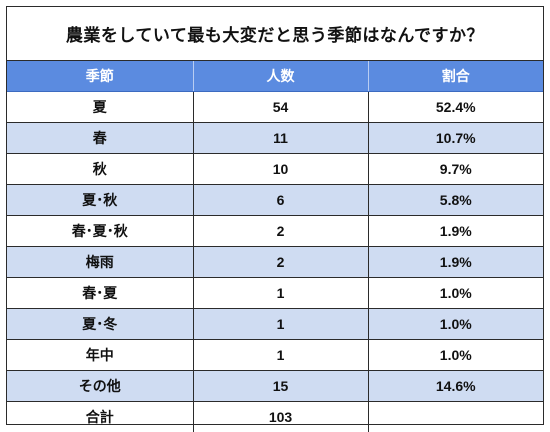  What do you see at coordinates (280, 138) in the screenshot?
I see `count-cell: 11` at bounding box center [280, 138].